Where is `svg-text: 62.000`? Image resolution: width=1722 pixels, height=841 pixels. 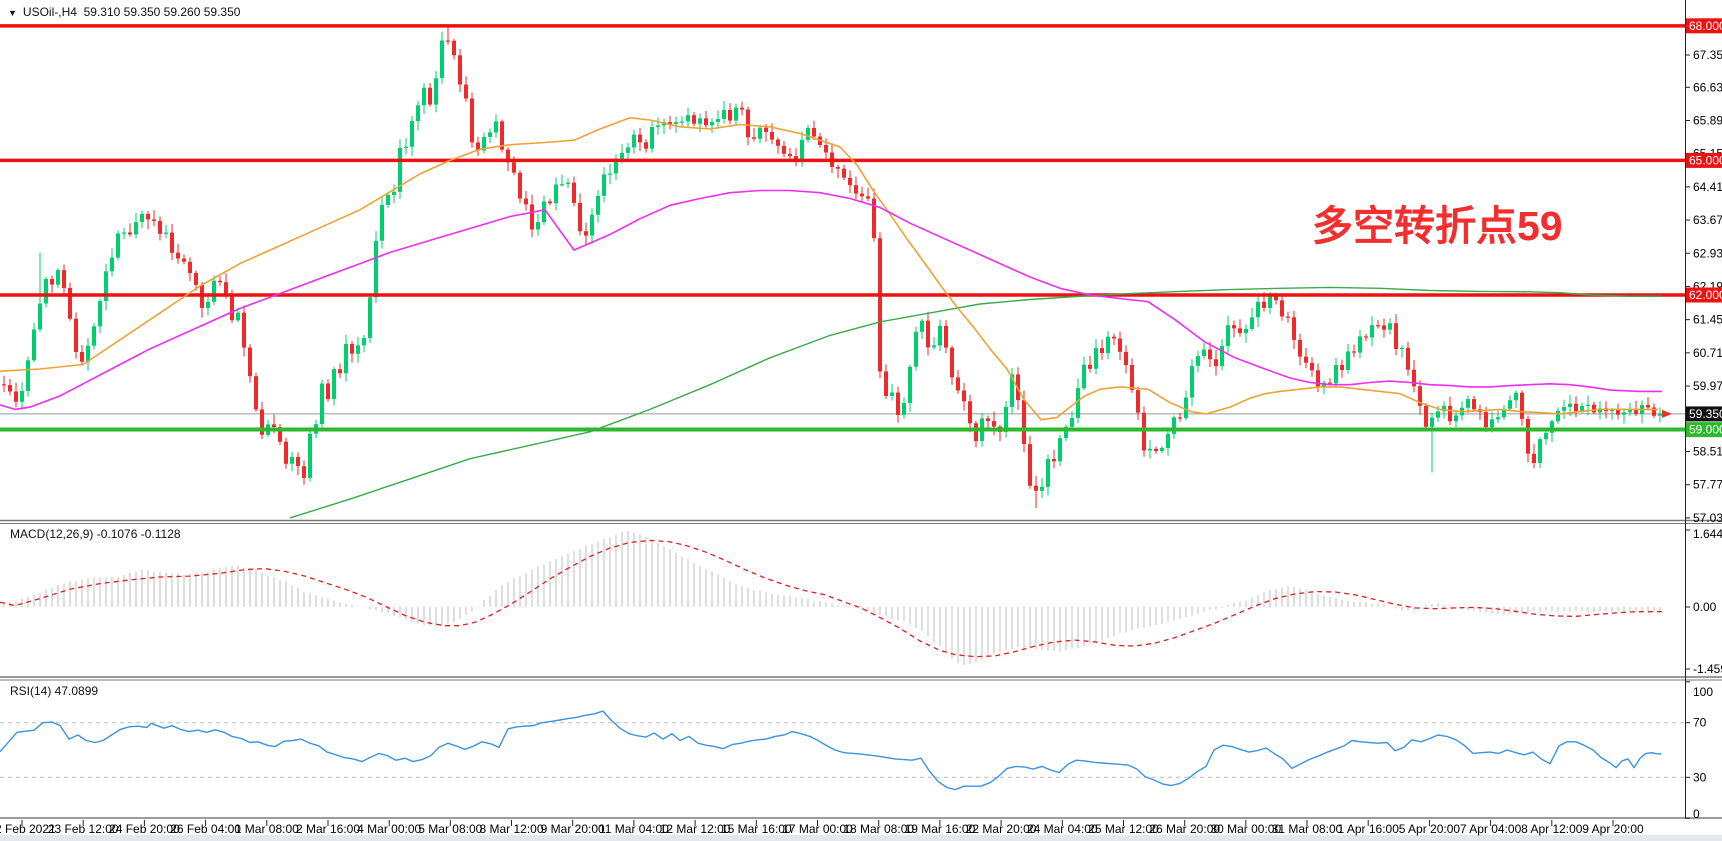 svg-text: 62.000 is located at coordinates (1705, 295).